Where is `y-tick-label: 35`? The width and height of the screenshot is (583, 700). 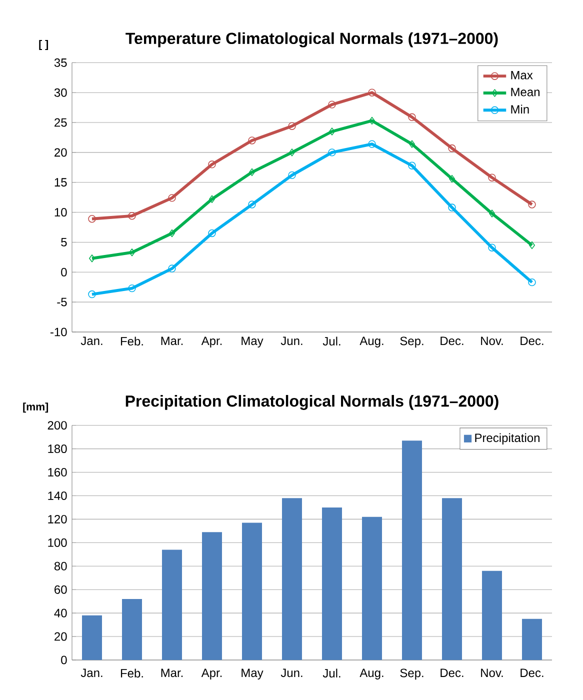 y-tick-label: 35 is located at coordinates (60, 62).